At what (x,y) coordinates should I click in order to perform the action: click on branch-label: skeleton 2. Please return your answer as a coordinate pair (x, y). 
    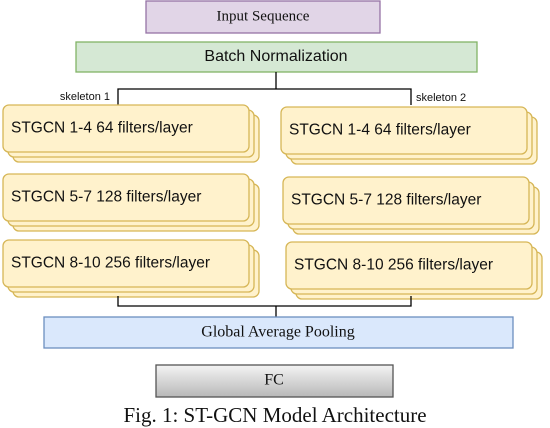
    Looking at the image, I should click on (441, 98).